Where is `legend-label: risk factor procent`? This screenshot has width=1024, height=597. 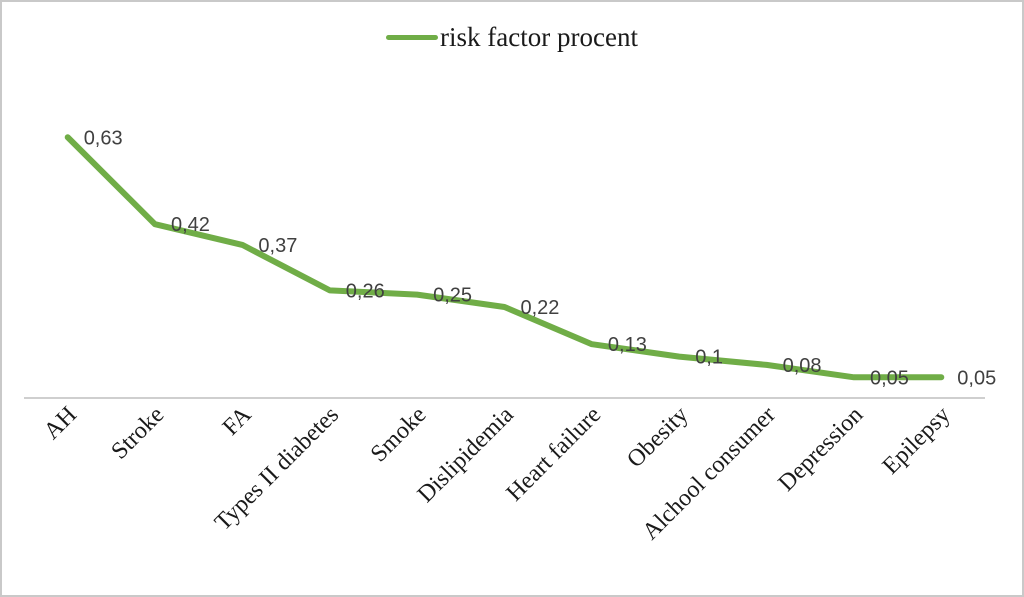 legend-label: risk factor procent is located at coordinates (539, 37).